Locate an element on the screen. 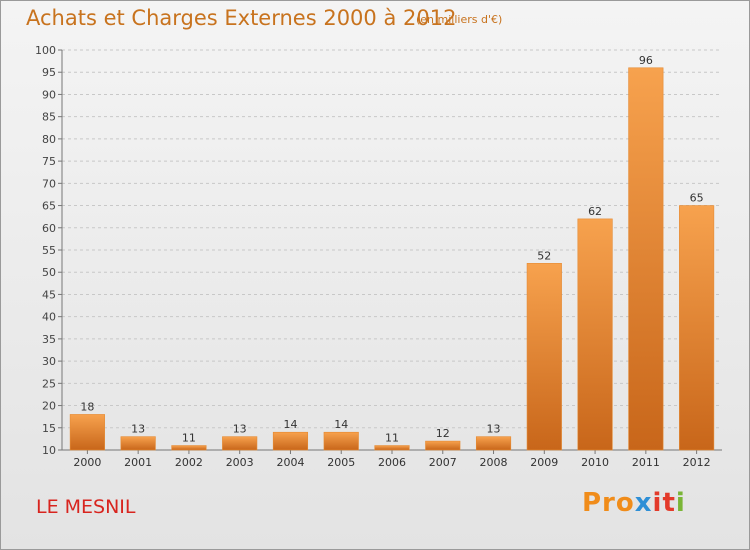 This screenshot has width=750, height=550. y-tick-label: 60 is located at coordinates (49, 228).